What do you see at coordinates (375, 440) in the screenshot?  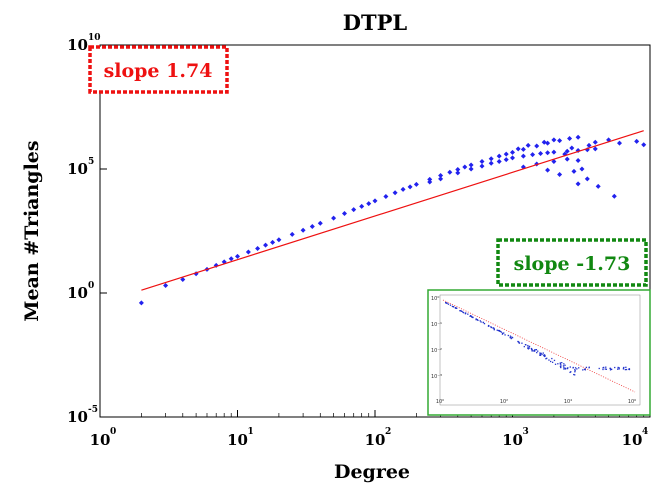 I see `x-tick-label: 10` at bounding box center [375, 440].